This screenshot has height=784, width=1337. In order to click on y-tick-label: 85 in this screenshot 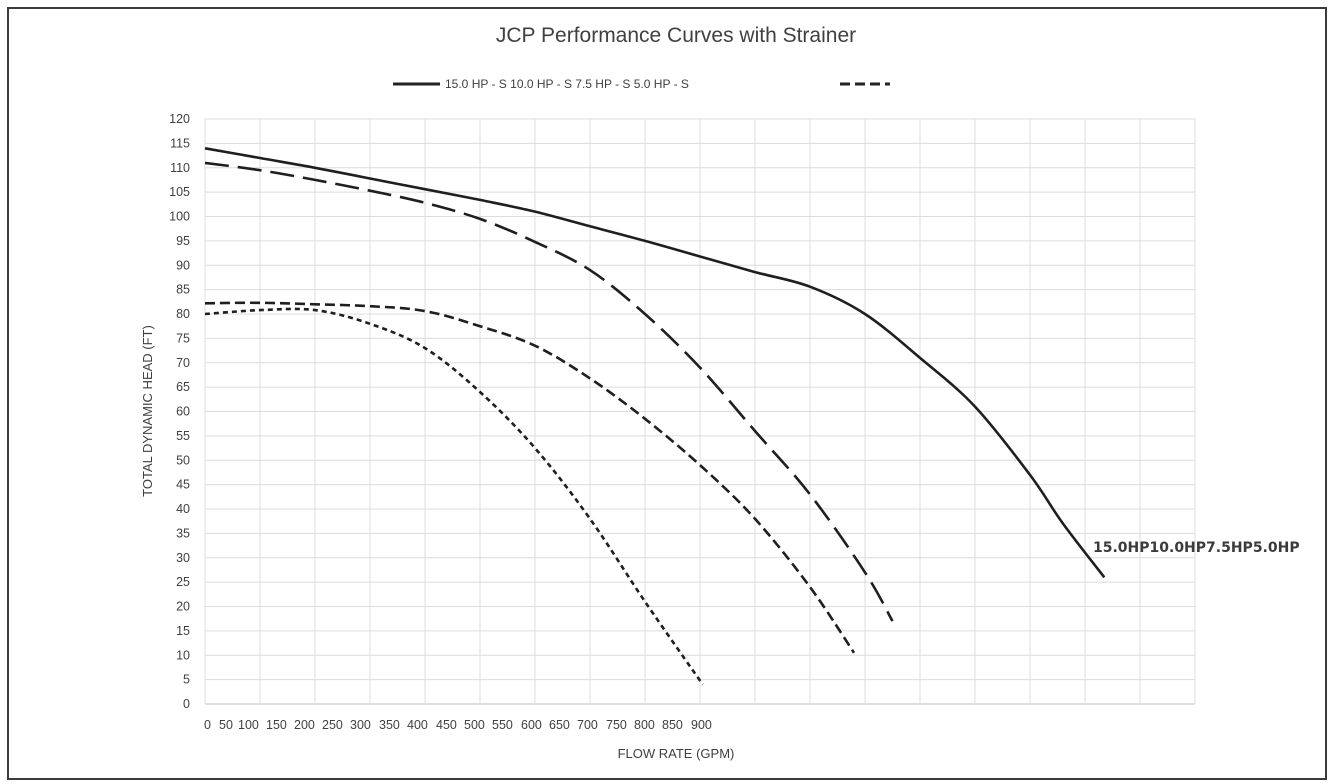, I will do `click(183, 290)`.